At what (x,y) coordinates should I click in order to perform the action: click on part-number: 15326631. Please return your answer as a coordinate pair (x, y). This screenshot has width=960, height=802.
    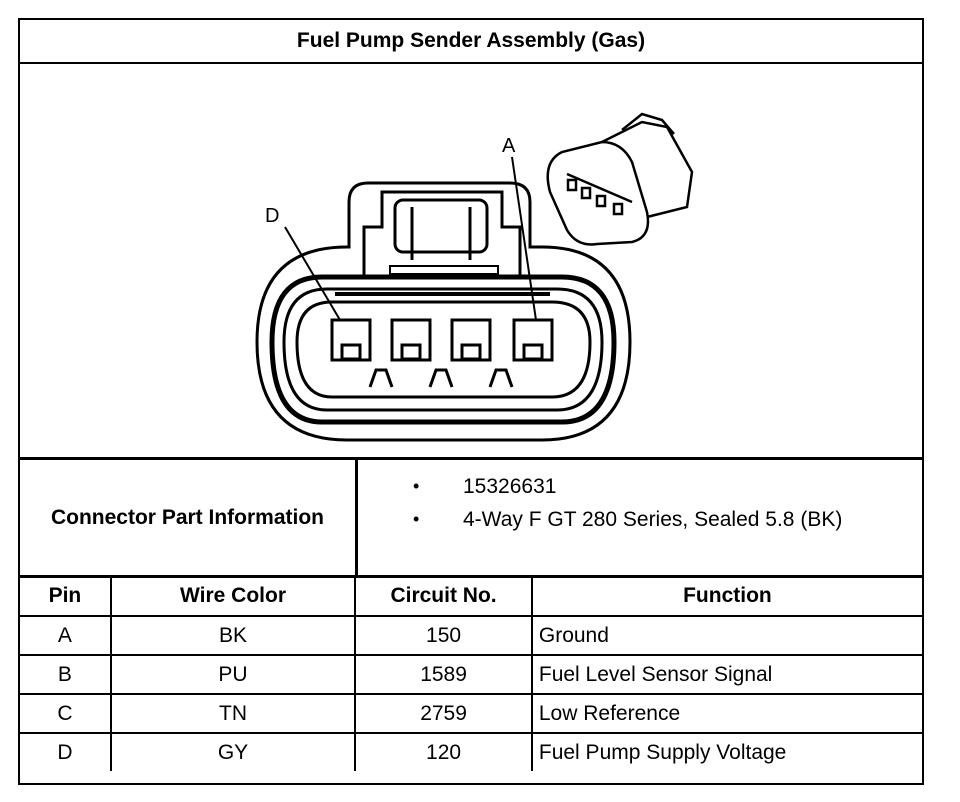
    Looking at the image, I should click on (510, 486).